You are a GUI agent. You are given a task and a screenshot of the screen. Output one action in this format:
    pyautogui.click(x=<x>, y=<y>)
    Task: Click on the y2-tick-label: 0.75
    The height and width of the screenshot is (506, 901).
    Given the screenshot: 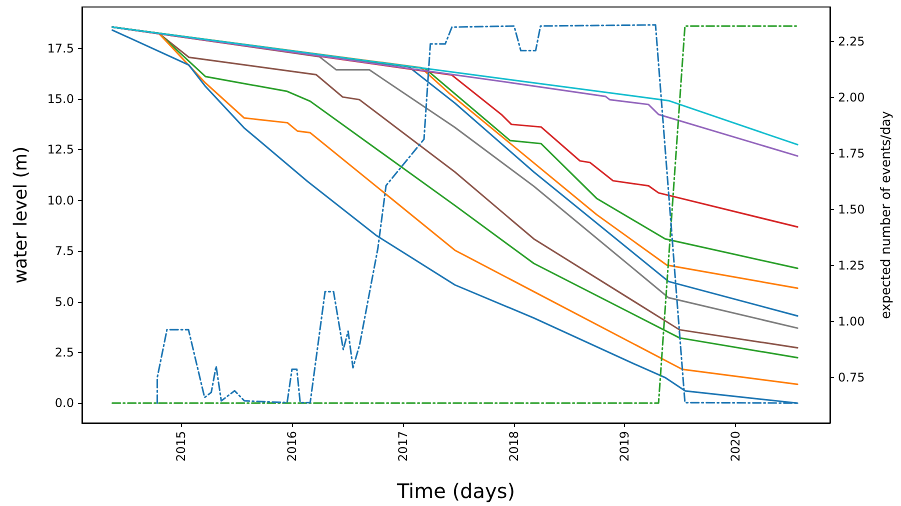 What is the action you would take?
    pyautogui.click(x=851, y=377)
    